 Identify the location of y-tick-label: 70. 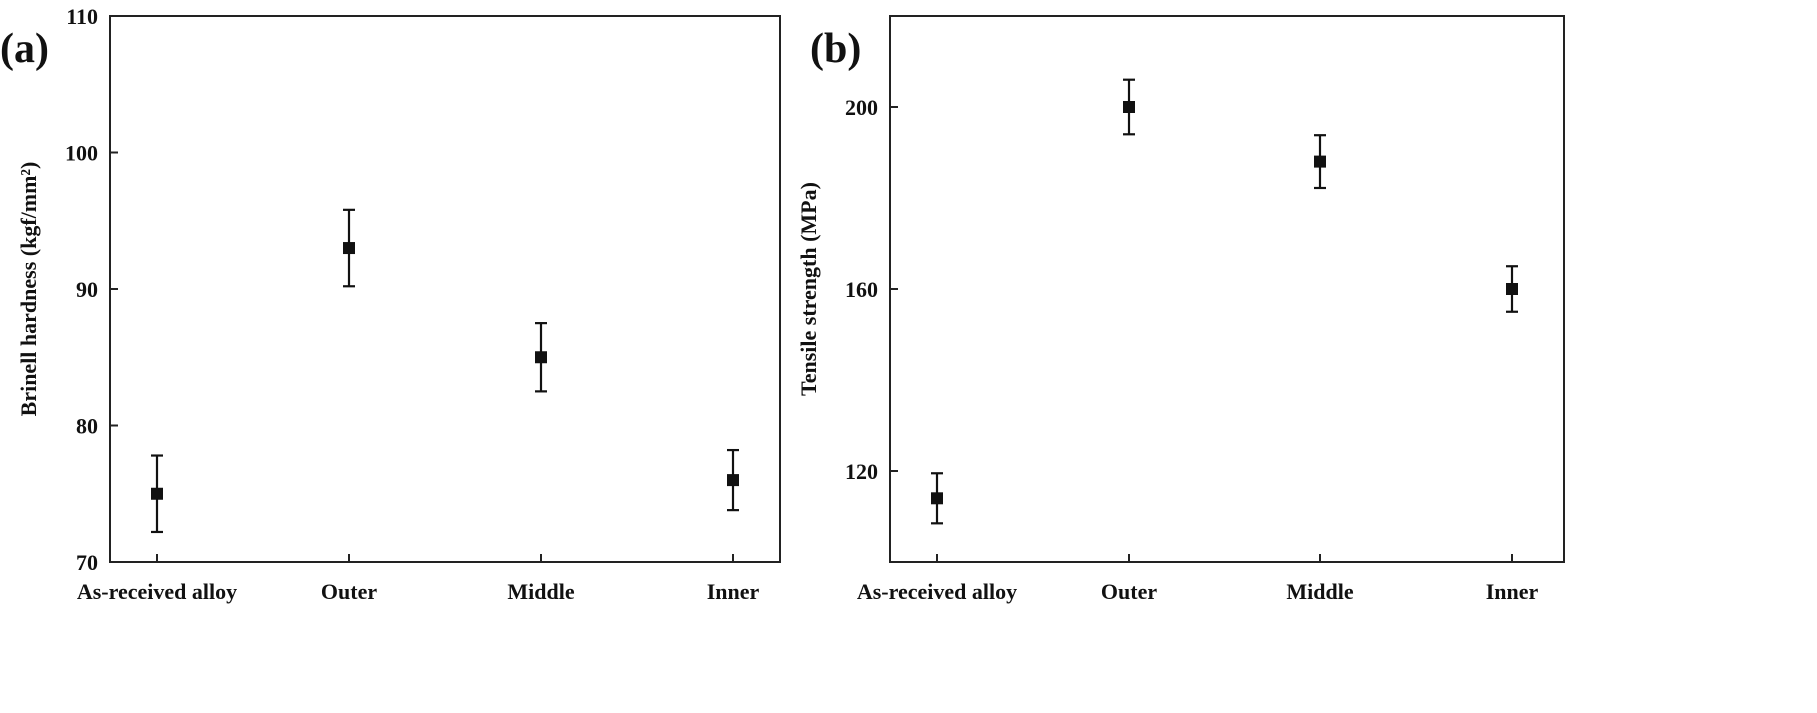
(87, 562).